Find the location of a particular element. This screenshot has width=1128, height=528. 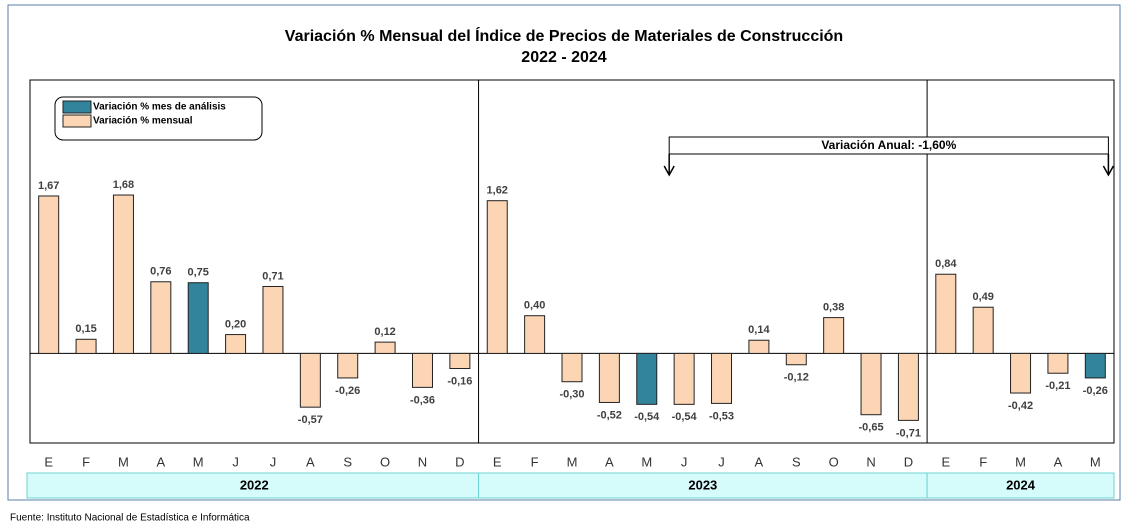

year-label: 2023 is located at coordinates (702, 484).